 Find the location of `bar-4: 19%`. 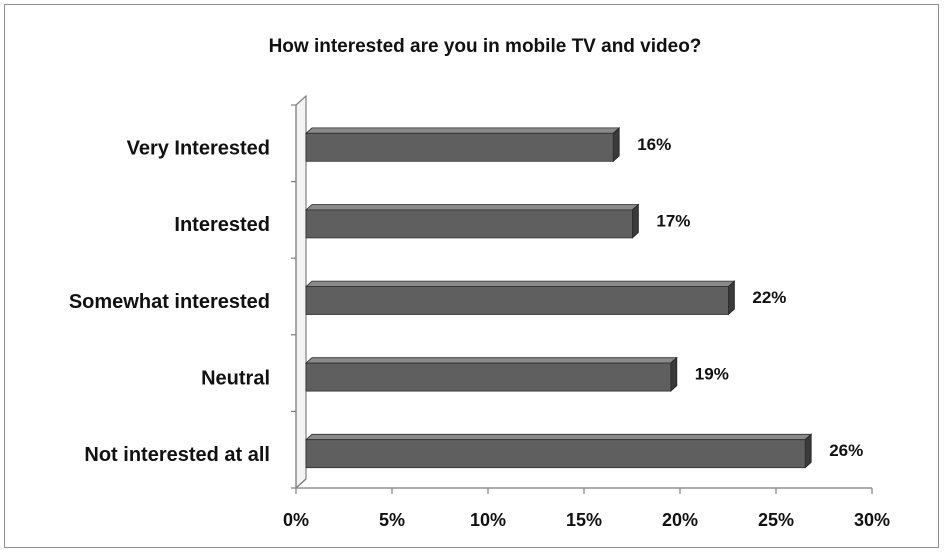

bar-4: 19% is located at coordinates (516, 374).